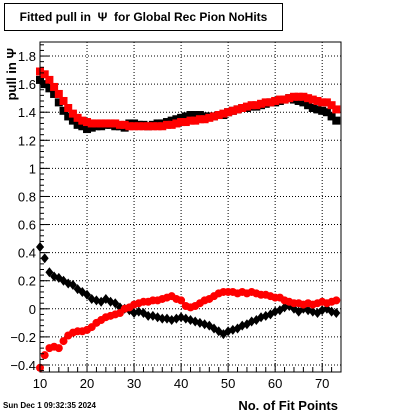 The image size is (400, 414). I want to click on y-tick-label: 0.8, so click(27, 196).